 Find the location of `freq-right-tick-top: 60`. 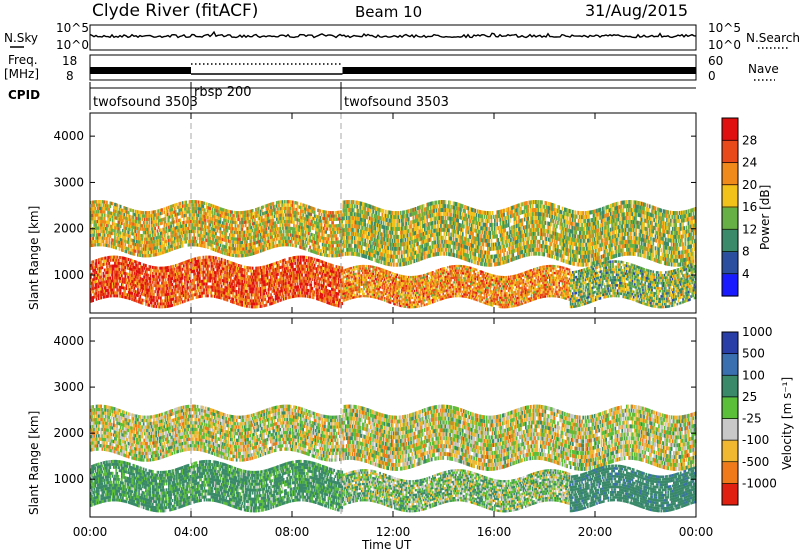

freq-right-tick-top: 60 is located at coordinates (715, 61).